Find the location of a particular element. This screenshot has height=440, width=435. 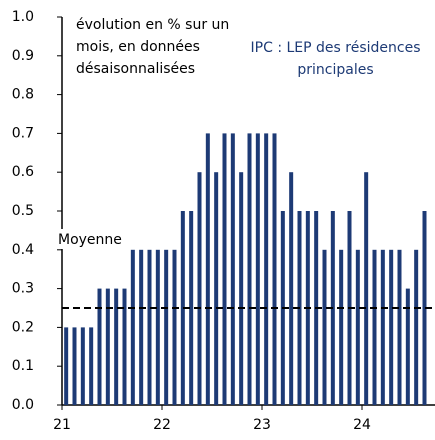

y-tick-label: 0.8 is located at coordinates (23, 95).